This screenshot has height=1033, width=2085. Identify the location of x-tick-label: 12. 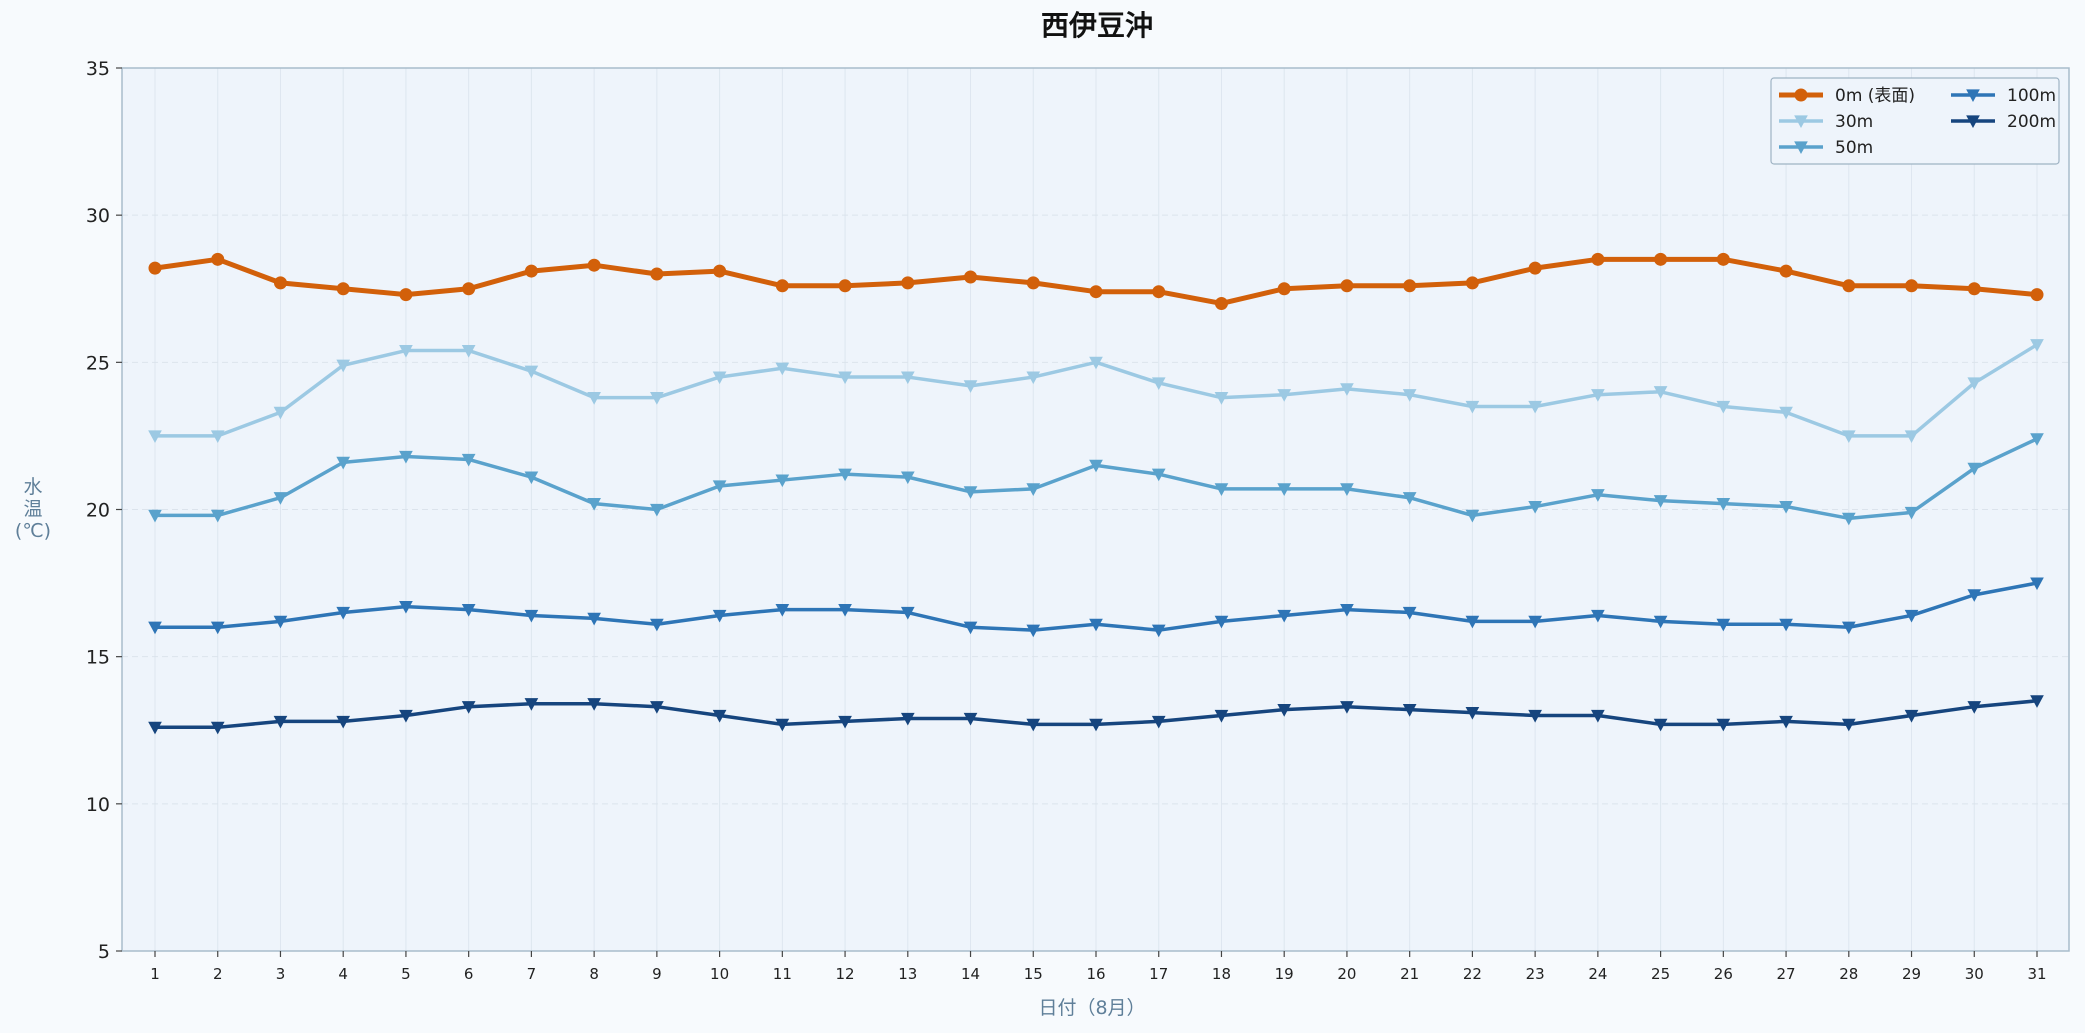
(845, 974).